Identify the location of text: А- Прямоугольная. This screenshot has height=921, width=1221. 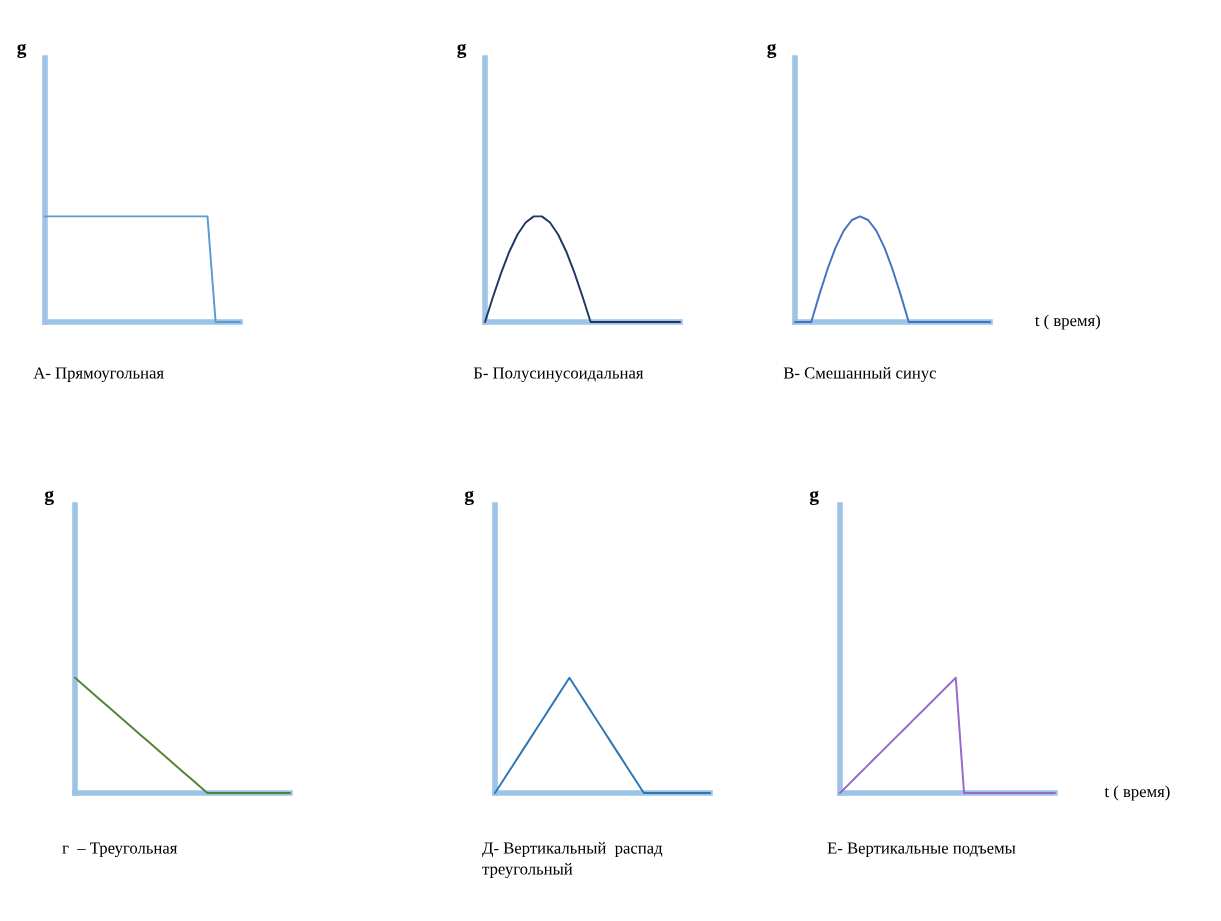
(98, 374).